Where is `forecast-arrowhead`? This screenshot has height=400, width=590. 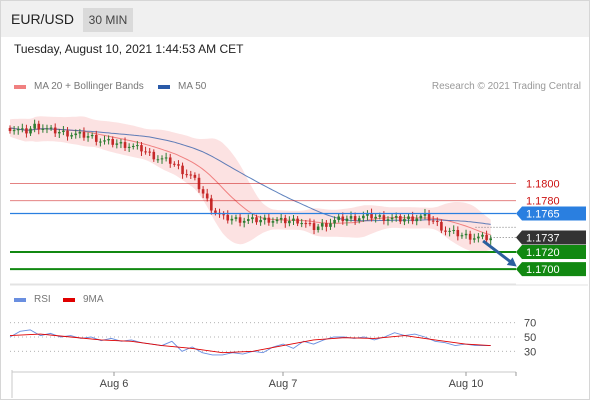 forecast-arrowhead is located at coordinates (511, 262).